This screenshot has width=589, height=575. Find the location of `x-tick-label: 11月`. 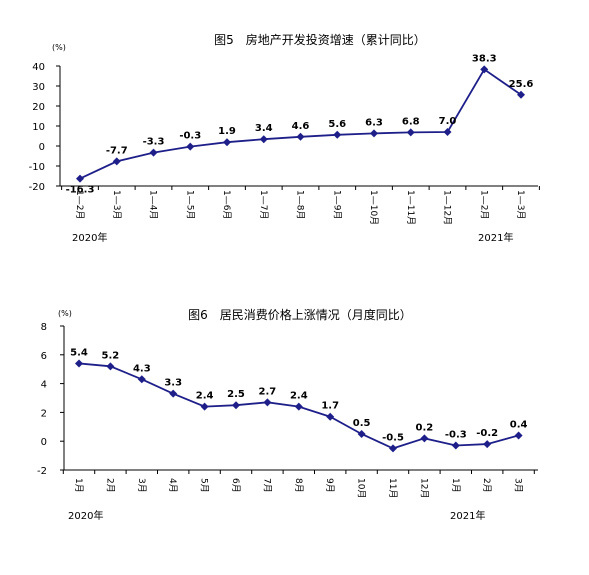

x-tick-label: 11月 is located at coordinates (392, 488).